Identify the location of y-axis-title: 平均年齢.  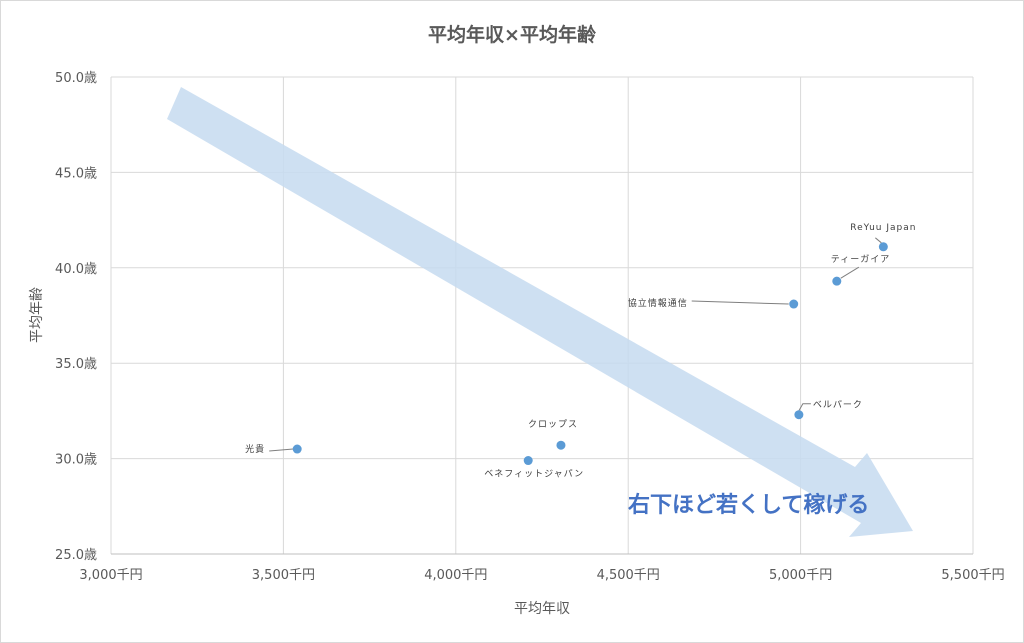
(37, 315).